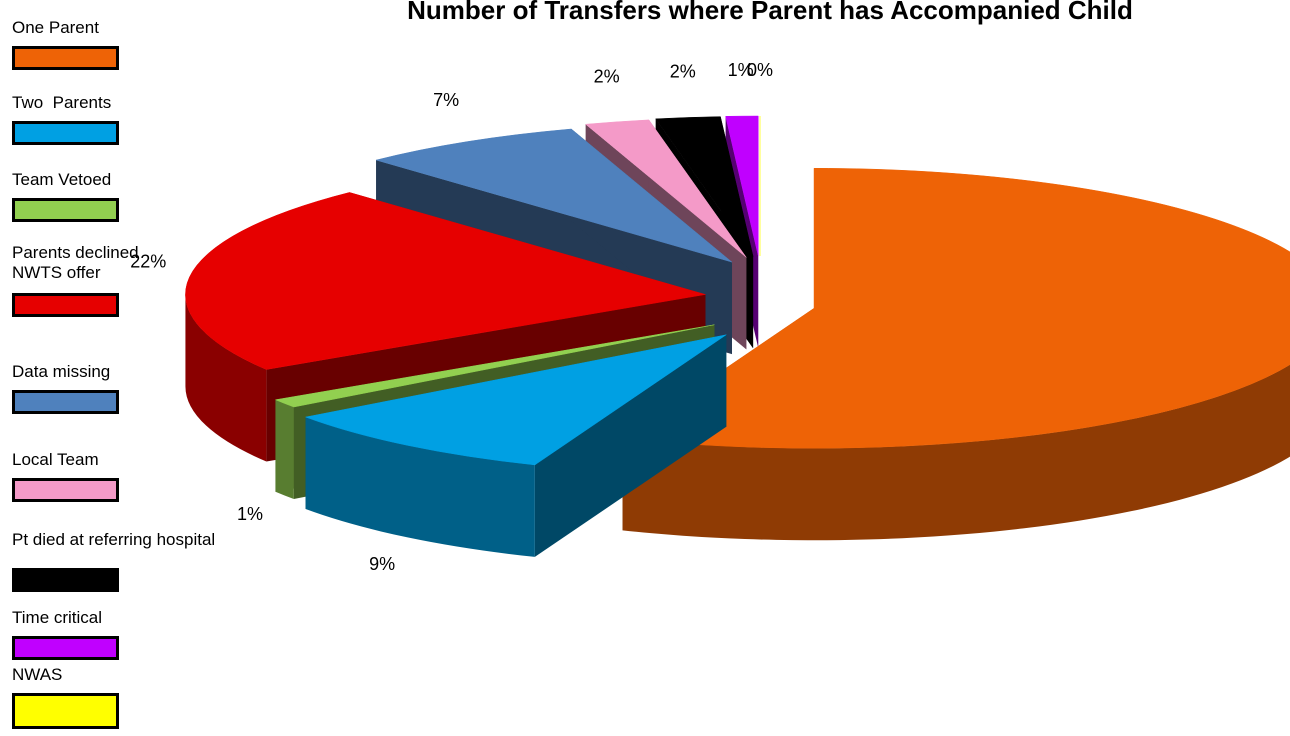 Image resolution: width=1290 pixels, height=736 pixels. I want to click on legend-label: Parents declined NWTS offer, so click(78, 262).